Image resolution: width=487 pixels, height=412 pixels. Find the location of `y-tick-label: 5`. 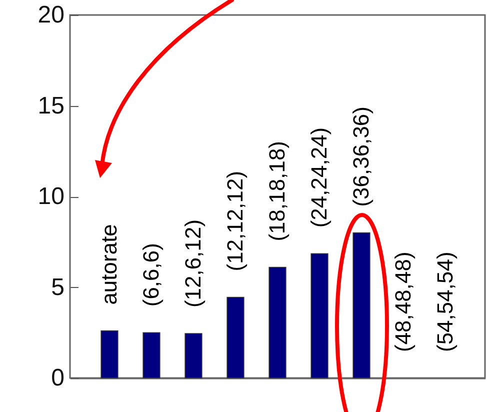

y-tick-label: 5 is located at coordinates (57, 287).